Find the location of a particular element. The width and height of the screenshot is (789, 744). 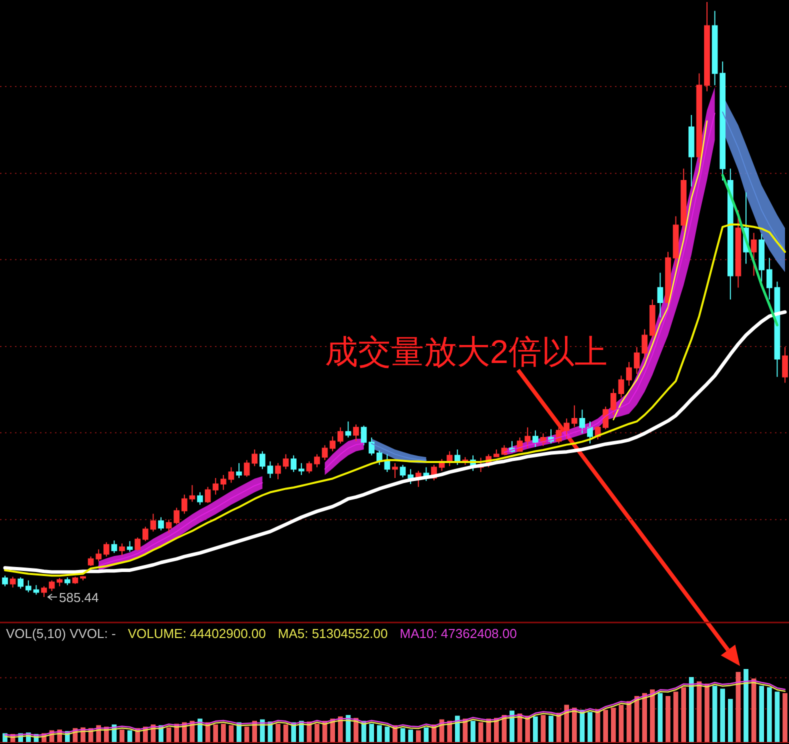

annotation: 成交量放大2倍以上 is located at coordinates (466, 351).